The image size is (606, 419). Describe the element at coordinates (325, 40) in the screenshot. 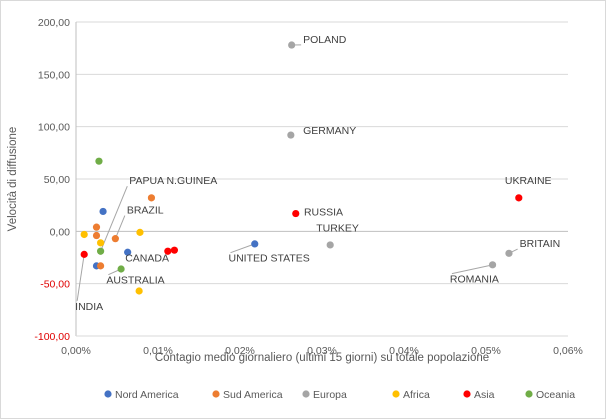

I see `annotation-label: POLAND` at that location.